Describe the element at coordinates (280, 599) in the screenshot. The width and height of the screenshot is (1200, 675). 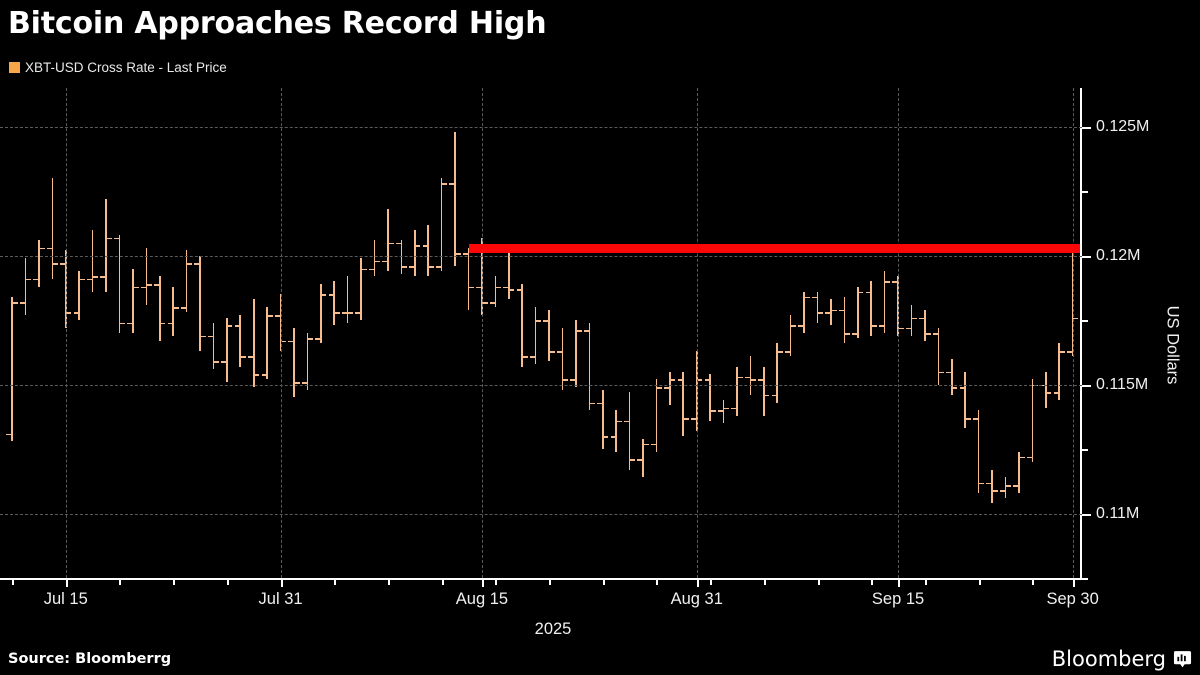
I see `x-tick-label: Jul 31` at that location.